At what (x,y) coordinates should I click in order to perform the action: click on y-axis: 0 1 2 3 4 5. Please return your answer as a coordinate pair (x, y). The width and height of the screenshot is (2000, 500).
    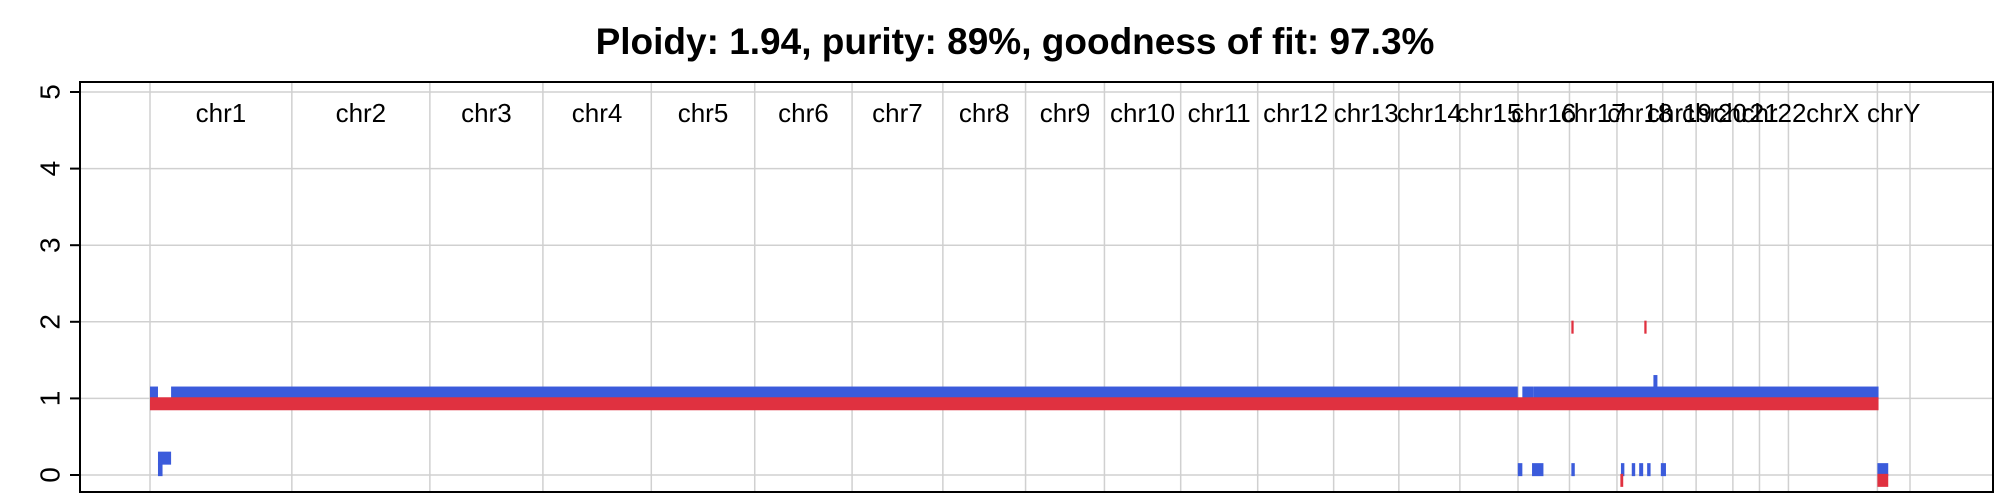
    Looking at the image, I should click on (57, 283).